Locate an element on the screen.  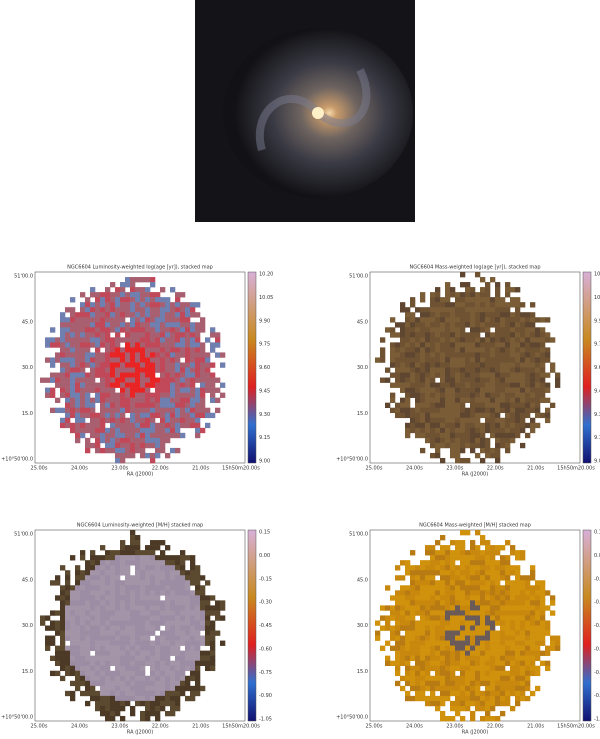
x-tick-label: 15h50m20.00s is located at coordinates (576, 469).